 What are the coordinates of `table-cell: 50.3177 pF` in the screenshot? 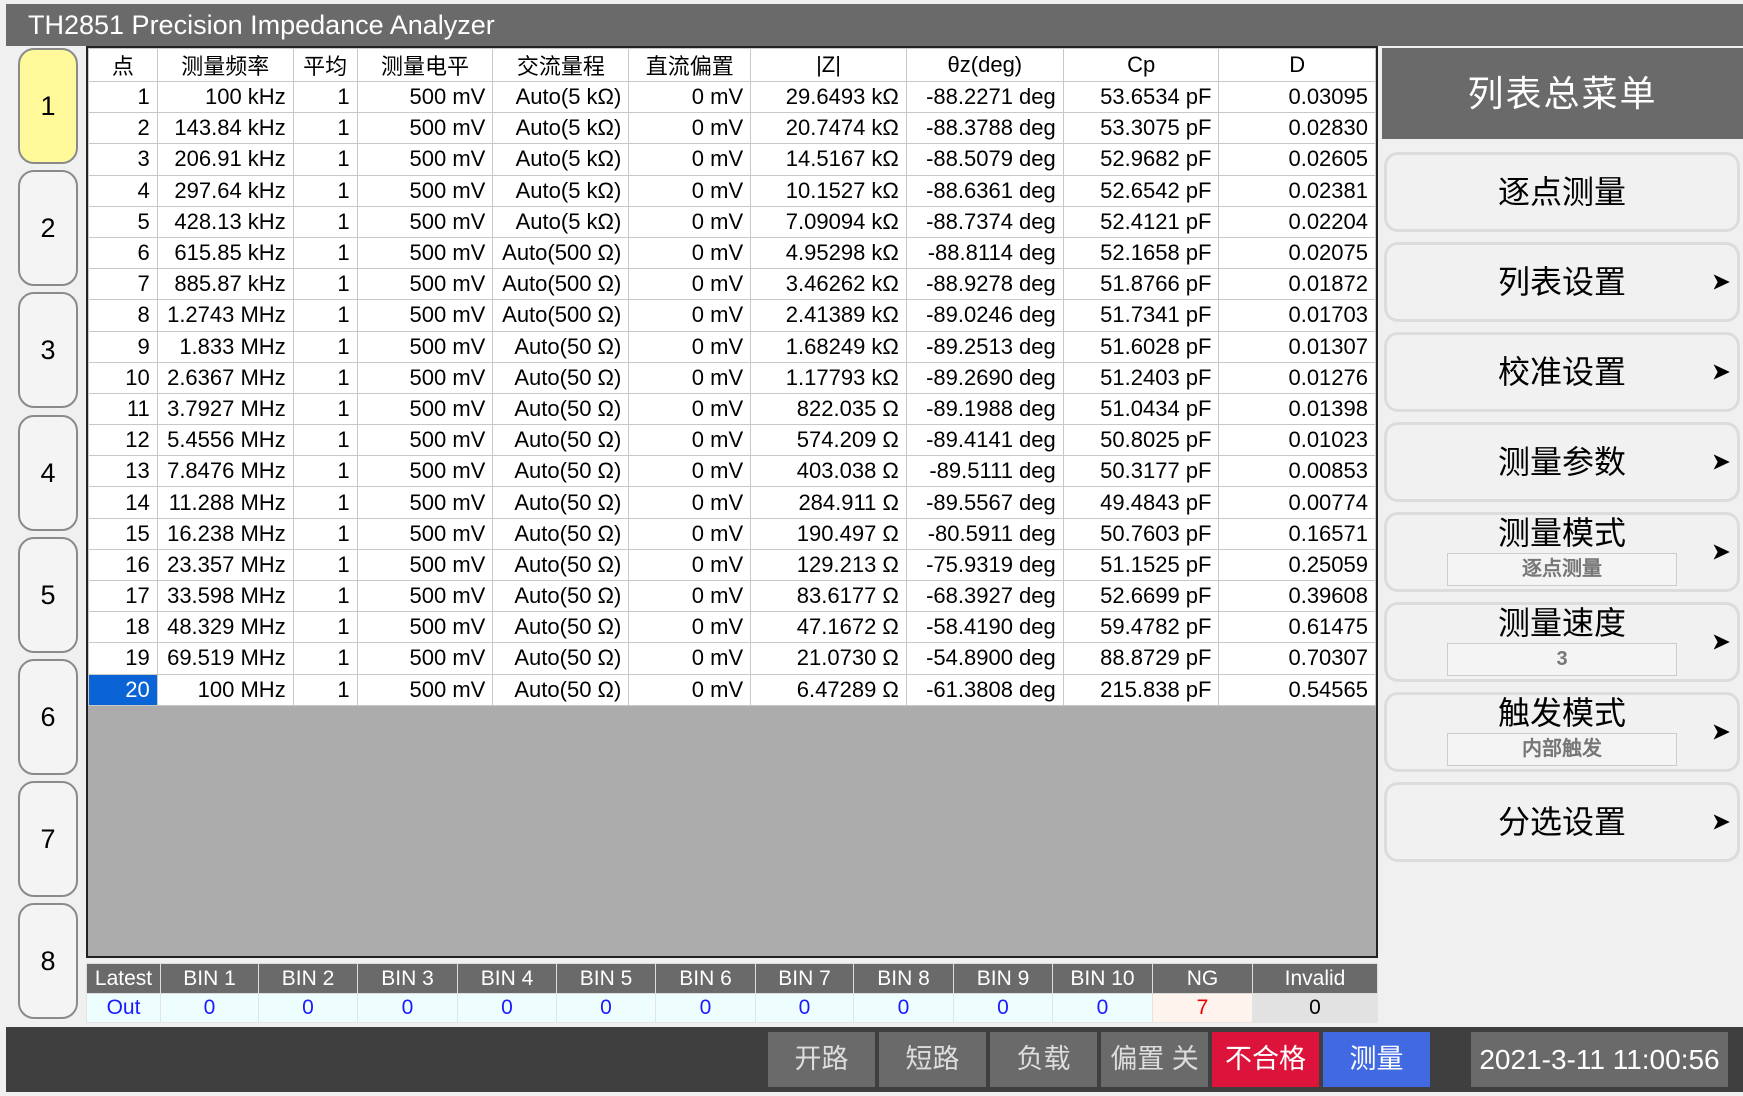 It's located at (1141, 471).